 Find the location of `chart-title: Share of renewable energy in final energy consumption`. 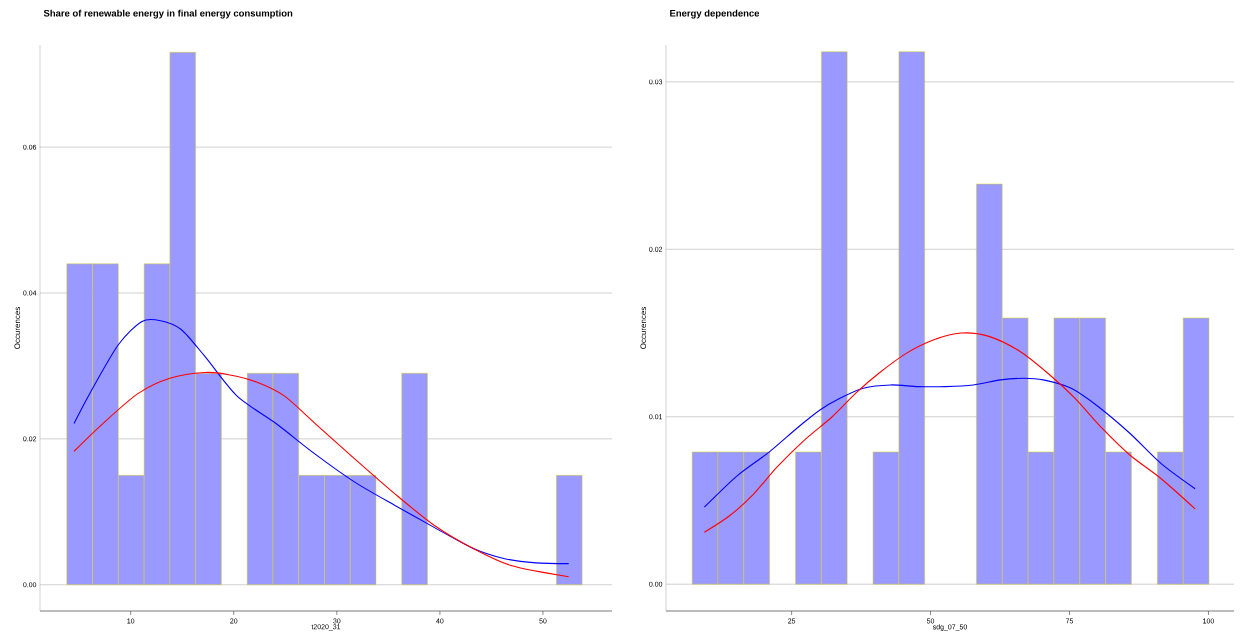

chart-title: Share of renewable energy in final energy consumption is located at coordinates (168, 14).